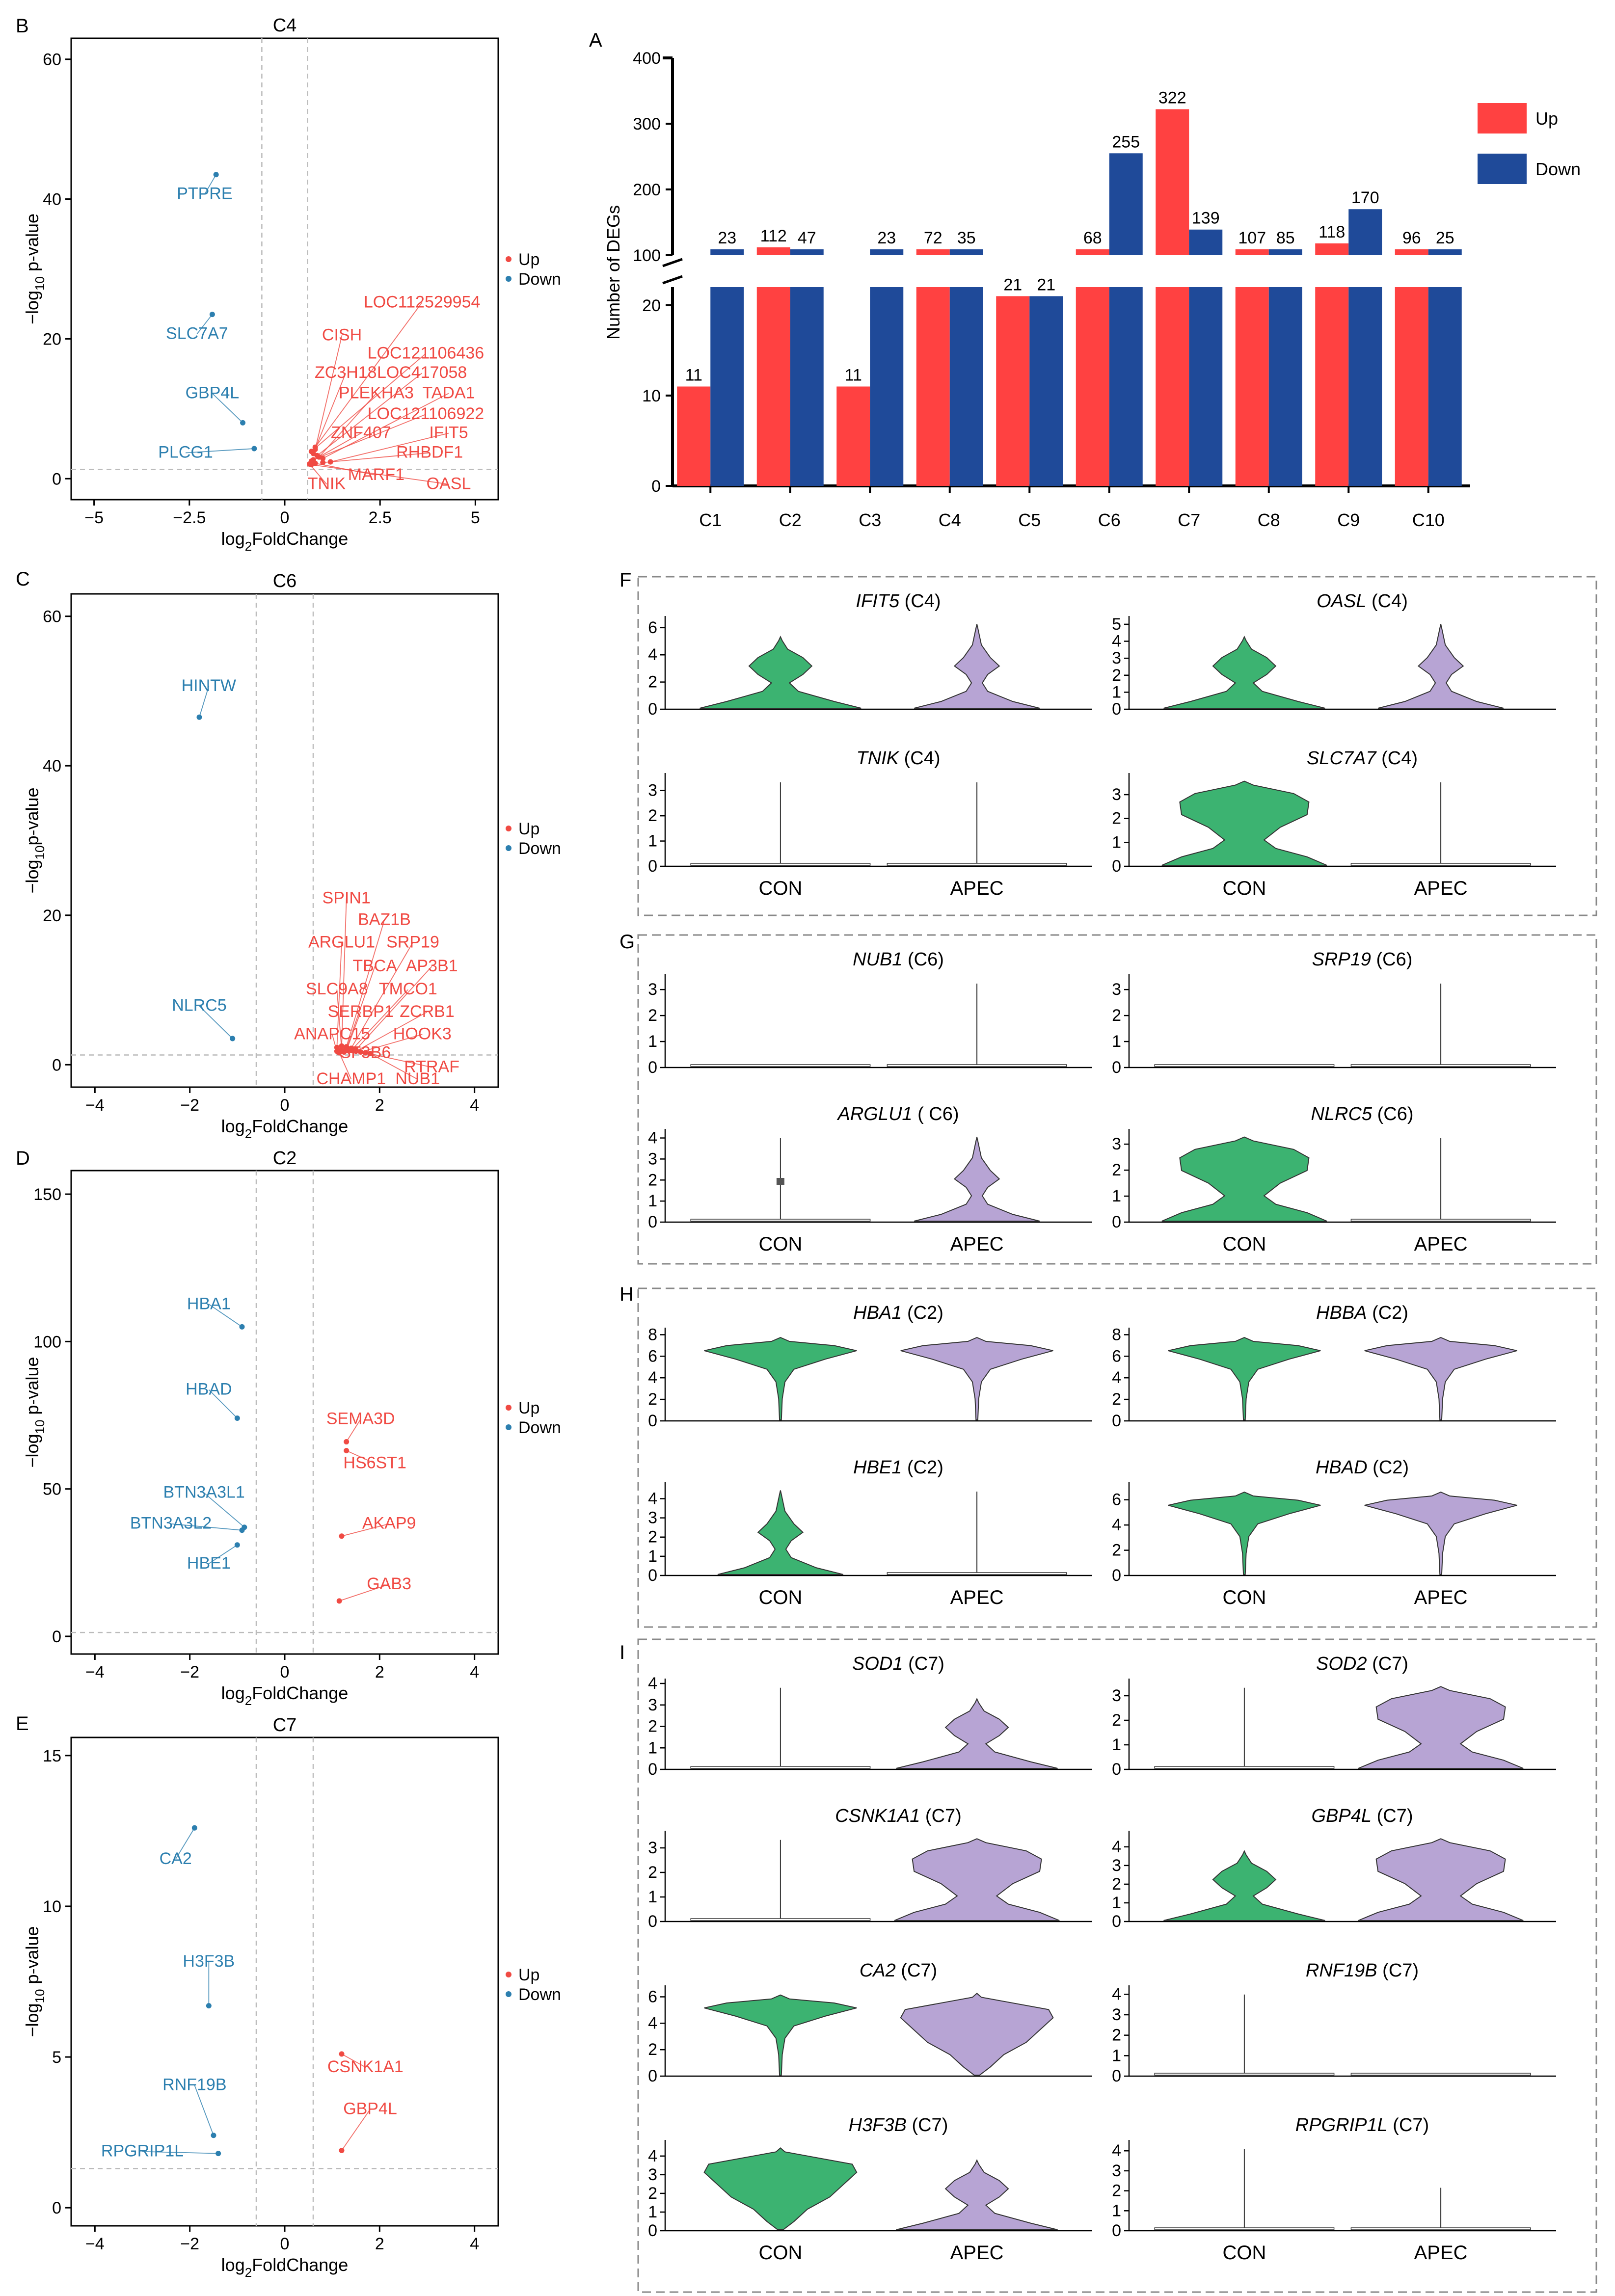 The width and height of the screenshot is (1615, 2296). What do you see at coordinates (432, 1067) in the screenshot?
I see `point-label-RTRAF: RTRAF` at bounding box center [432, 1067].